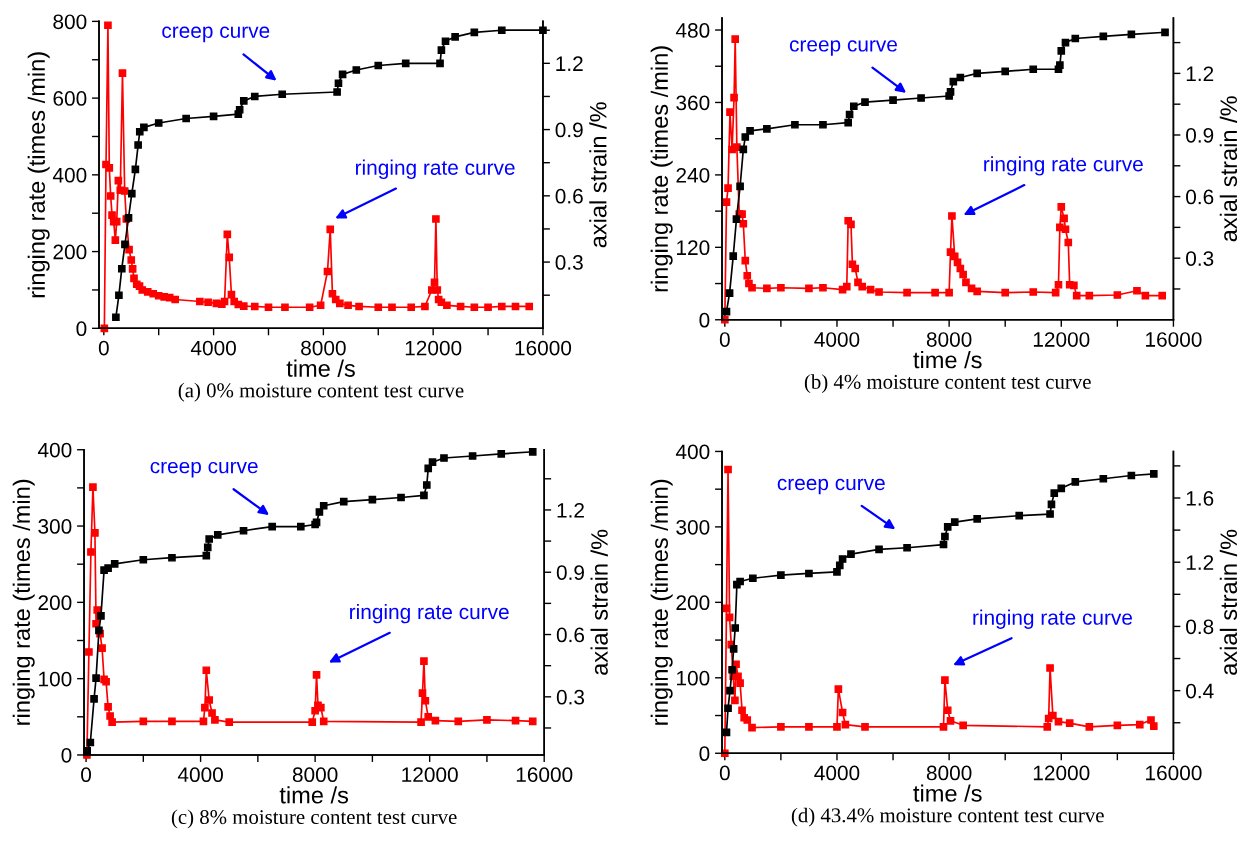 This screenshot has width=1247, height=855. What do you see at coordinates (693, 248) in the screenshot?
I see `y-tick-label: 120` at bounding box center [693, 248].